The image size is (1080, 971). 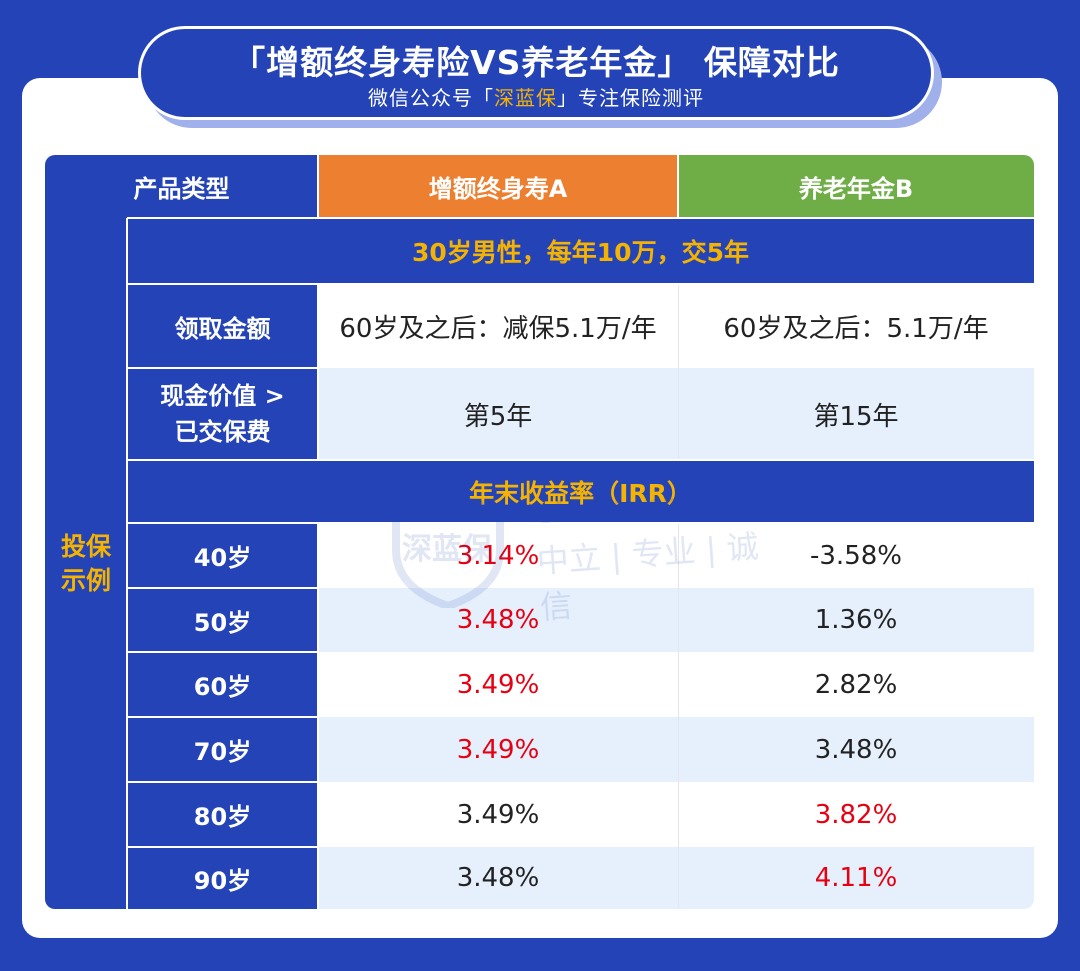 I want to click on side-label-line2: 示例, so click(x=85, y=580).